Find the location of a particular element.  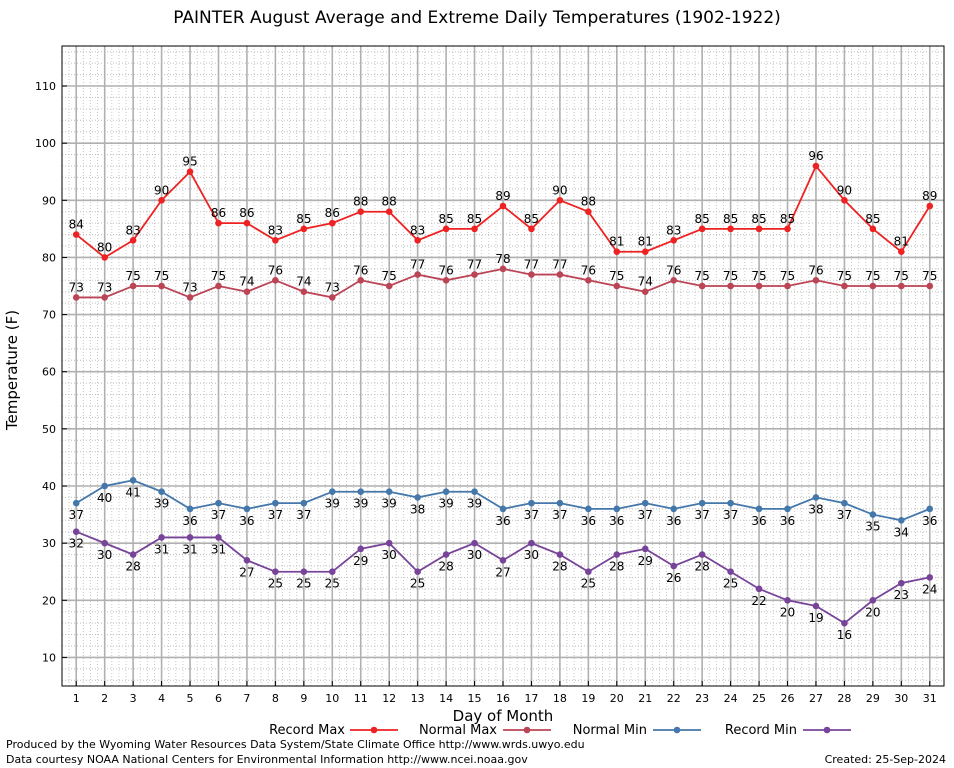

data-label: 78 is located at coordinates (502, 259).